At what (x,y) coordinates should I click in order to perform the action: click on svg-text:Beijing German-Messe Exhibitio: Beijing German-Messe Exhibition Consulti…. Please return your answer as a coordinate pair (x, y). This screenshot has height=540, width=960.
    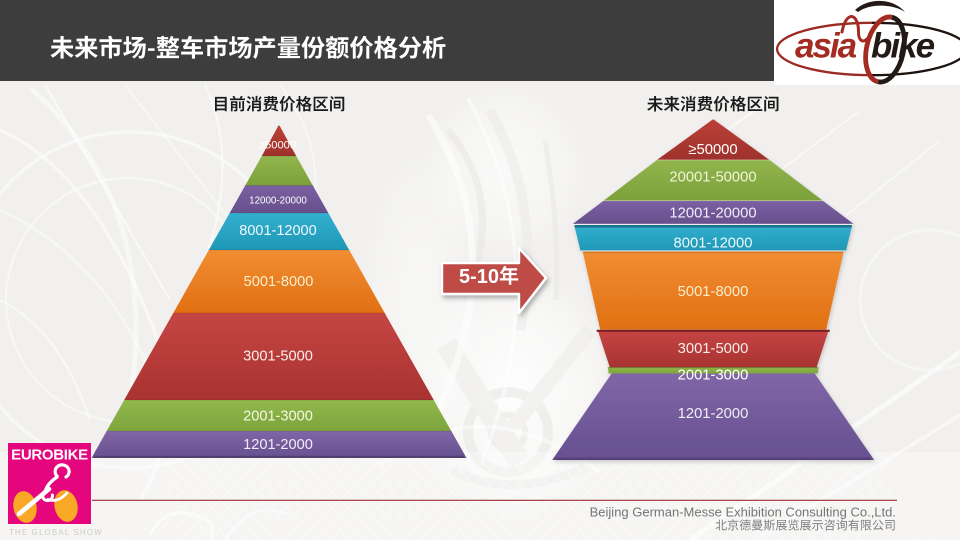
    Looking at the image, I should click on (743, 511).